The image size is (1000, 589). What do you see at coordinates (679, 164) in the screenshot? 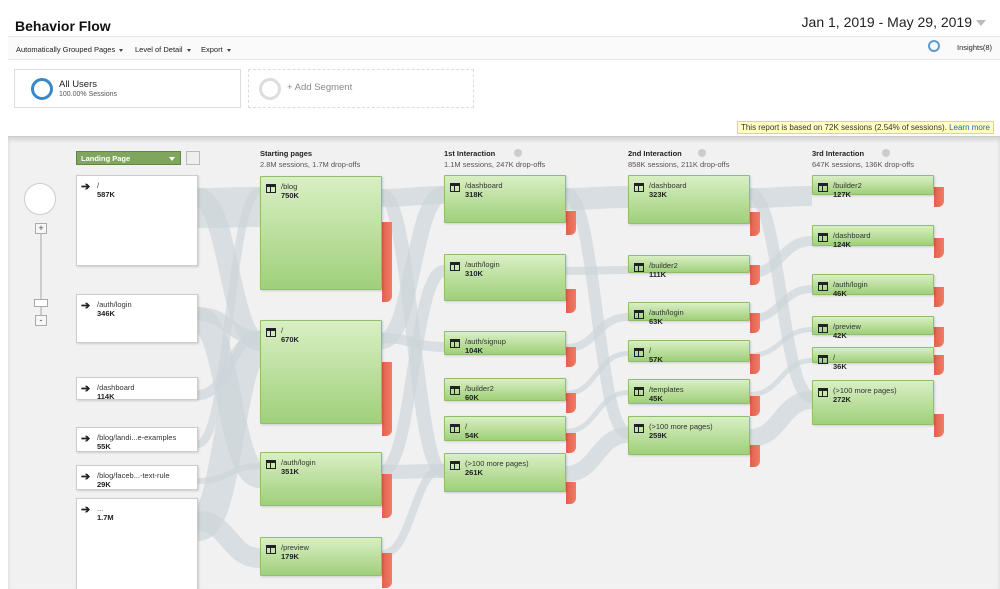
I see `column-subtitle: 858K sessions, 211K drop-offs` at bounding box center [679, 164].